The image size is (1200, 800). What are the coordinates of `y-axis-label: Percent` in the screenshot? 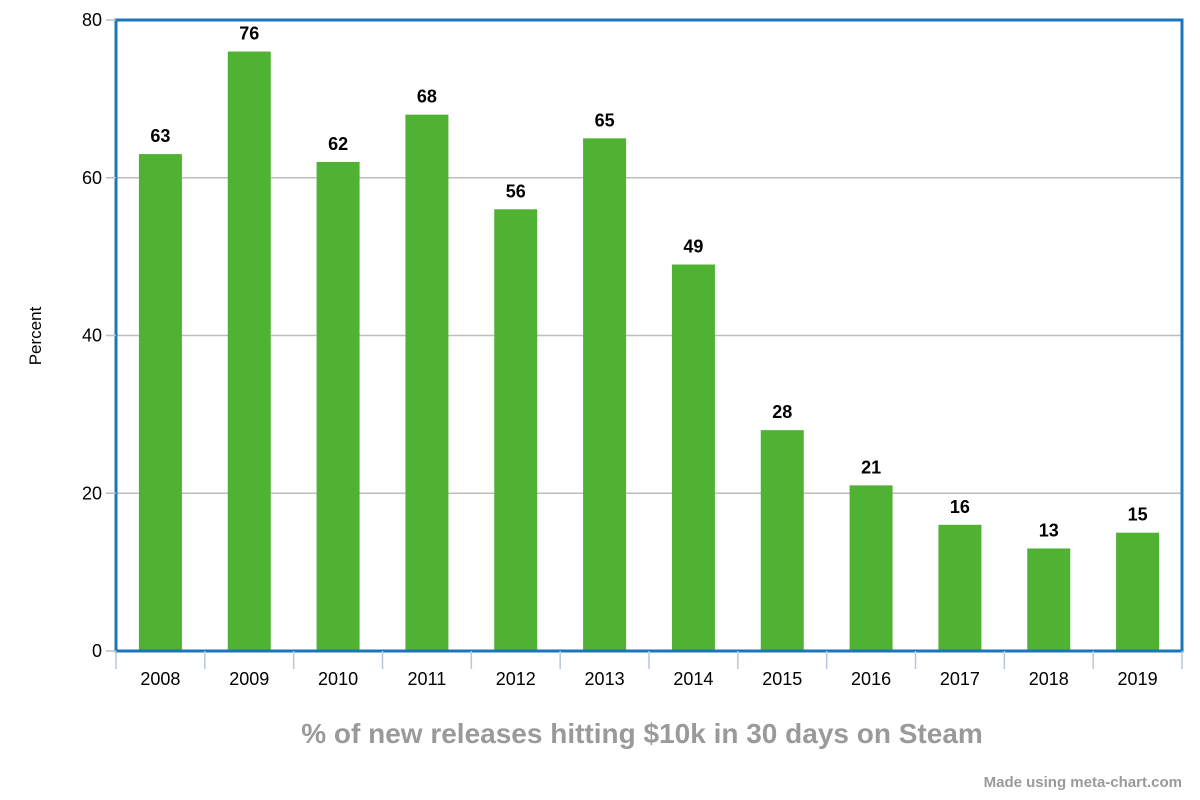 It's located at (35, 335).